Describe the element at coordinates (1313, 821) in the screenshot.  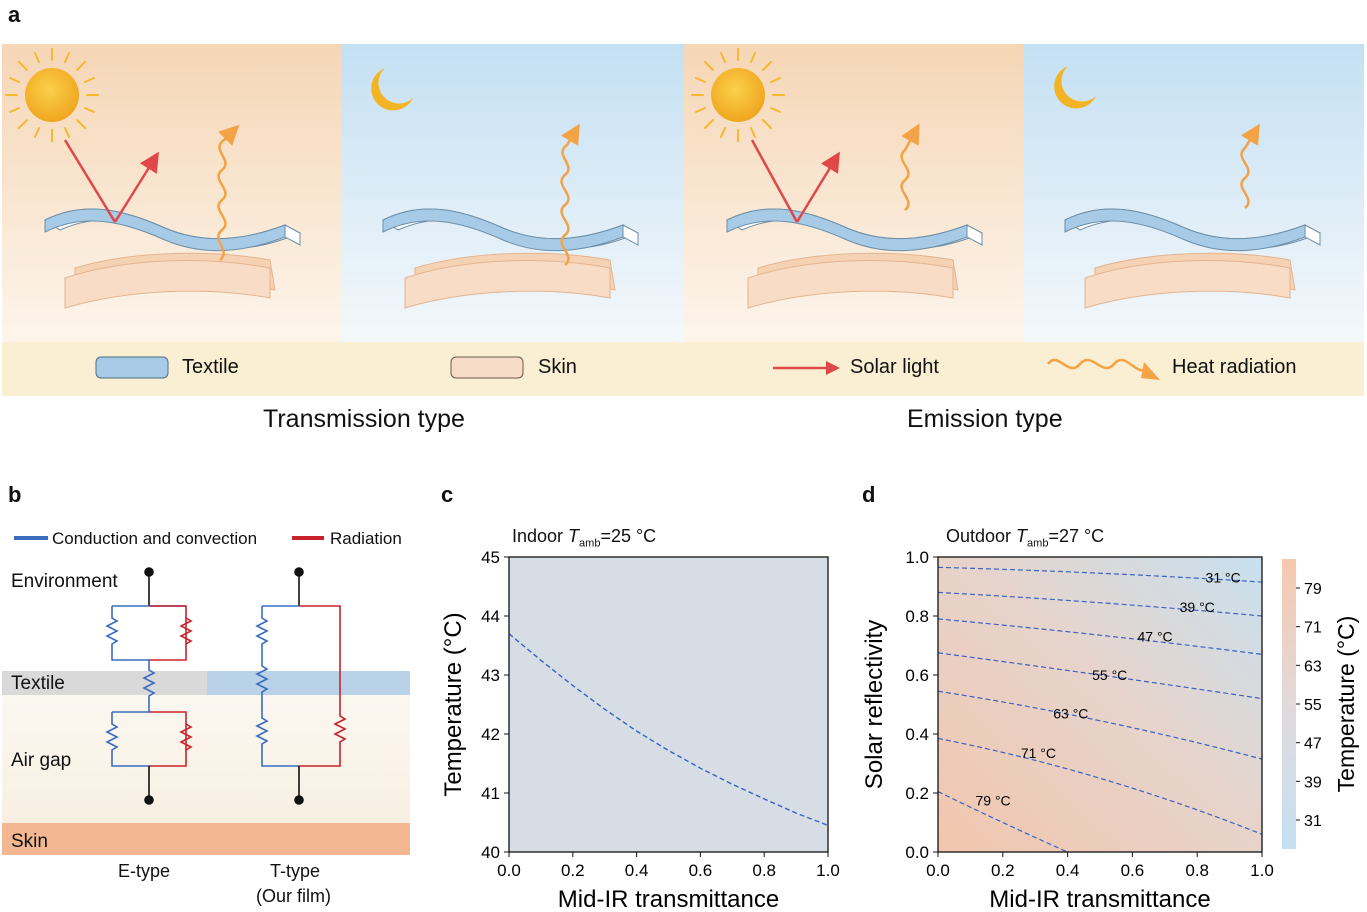
I see `colorbar-tick-label: 31` at that location.